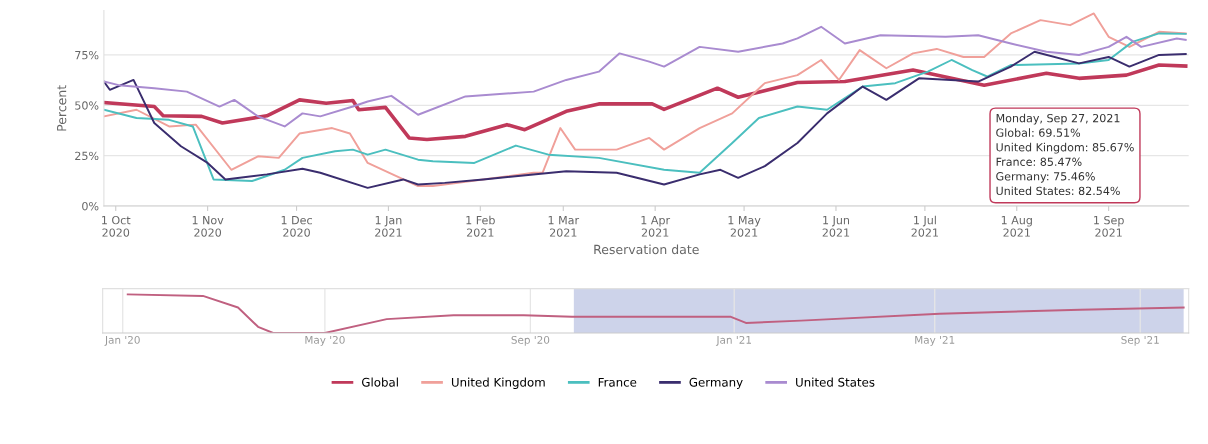  Describe the element at coordinates (325, 340) in the screenshot. I see `x-tick-label: May '20` at that location.